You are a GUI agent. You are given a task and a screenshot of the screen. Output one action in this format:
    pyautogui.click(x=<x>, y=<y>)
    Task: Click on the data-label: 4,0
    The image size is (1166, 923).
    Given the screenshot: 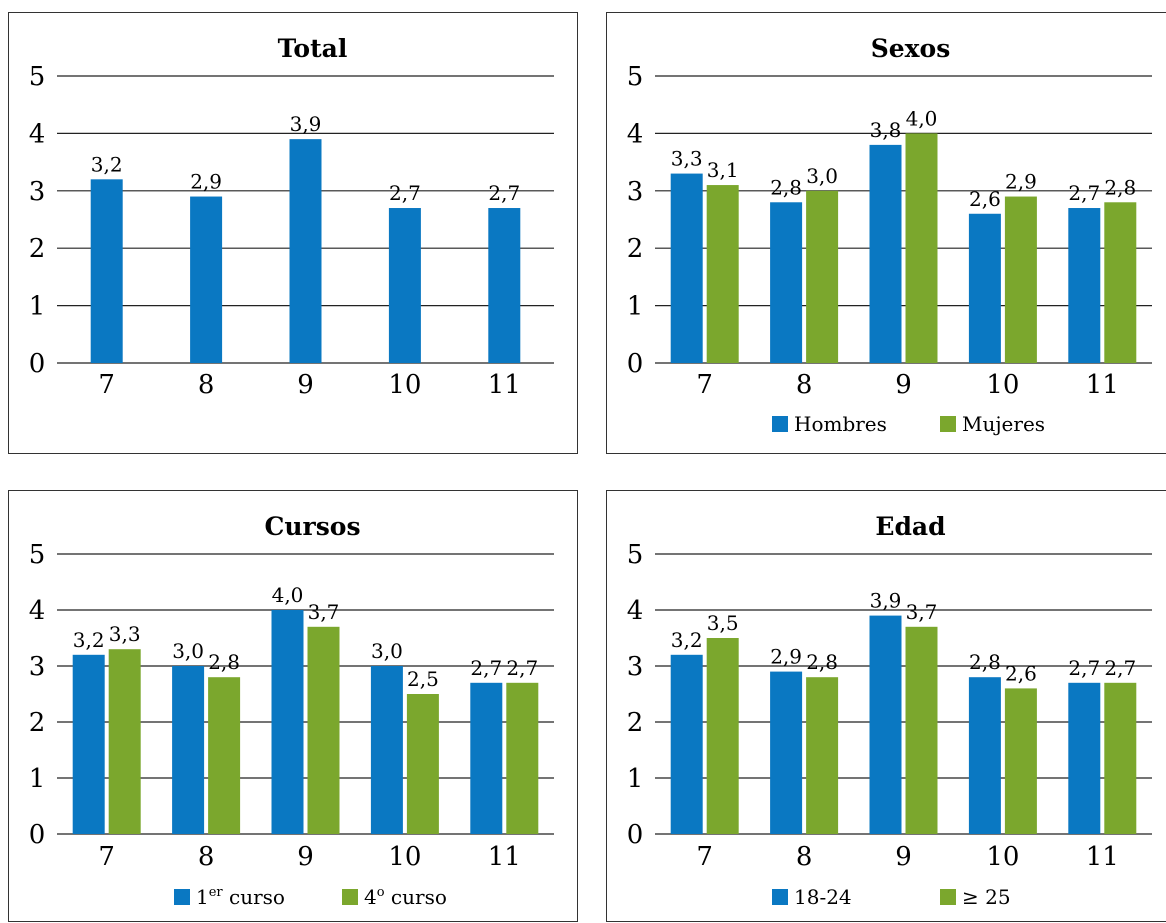 What is the action you would take?
    pyautogui.click(x=288, y=595)
    